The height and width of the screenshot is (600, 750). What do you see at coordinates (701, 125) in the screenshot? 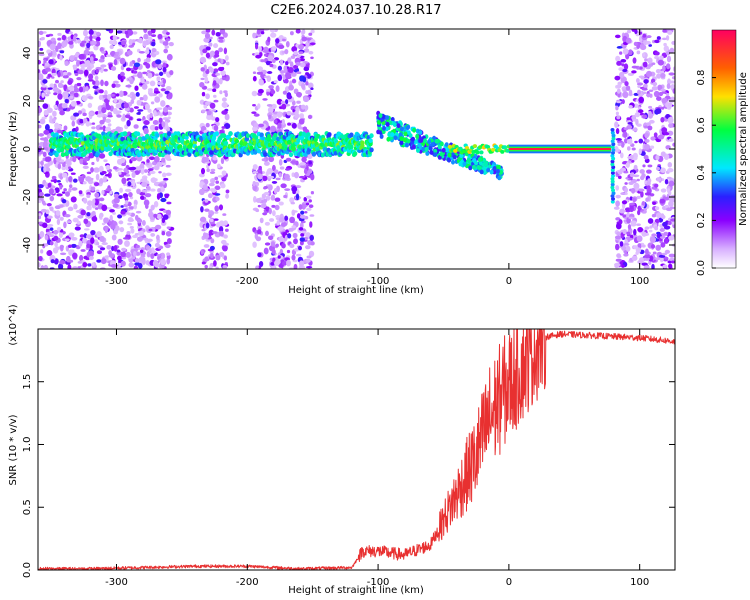
I see `colorbar-tick-label: 0.6` at bounding box center [701, 125].